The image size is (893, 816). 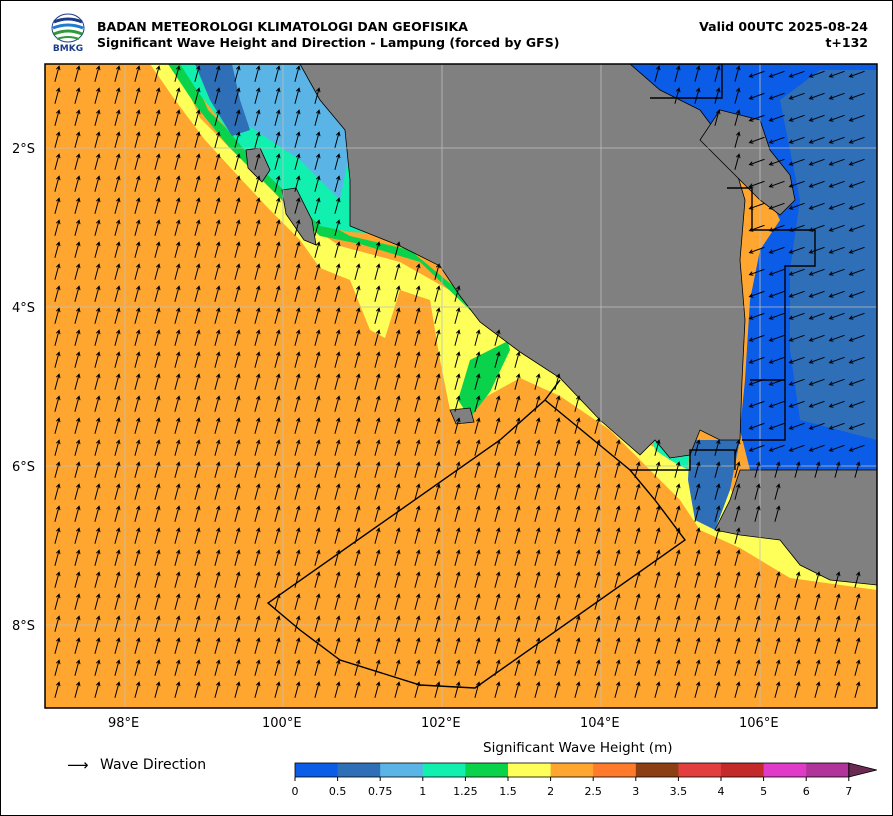 What do you see at coordinates (23, 626) in the screenshot?
I see `lat-label-8s: 8°S` at bounding box center [23, 626].